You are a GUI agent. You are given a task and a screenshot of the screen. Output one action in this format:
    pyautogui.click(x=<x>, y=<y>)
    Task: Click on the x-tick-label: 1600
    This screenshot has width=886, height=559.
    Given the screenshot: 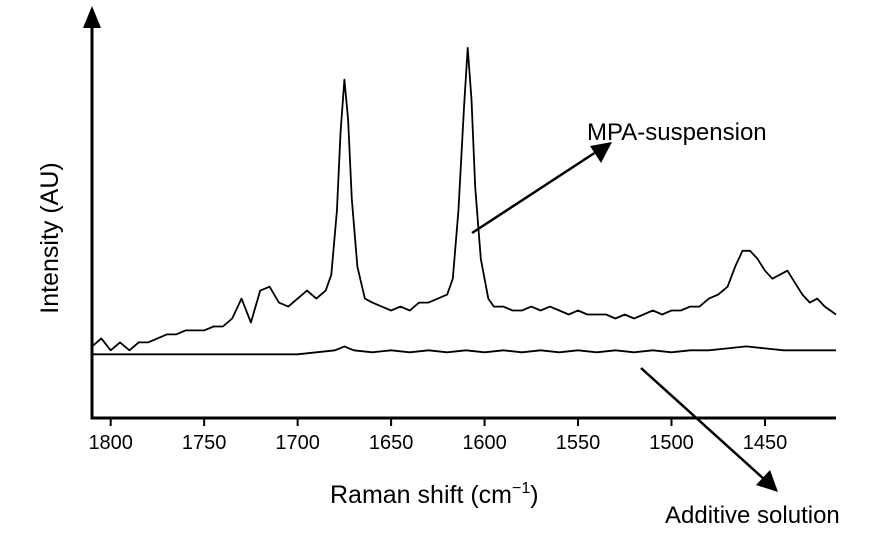 What is the action you would take?
    pyautogui.click(x=484, y=443)
    